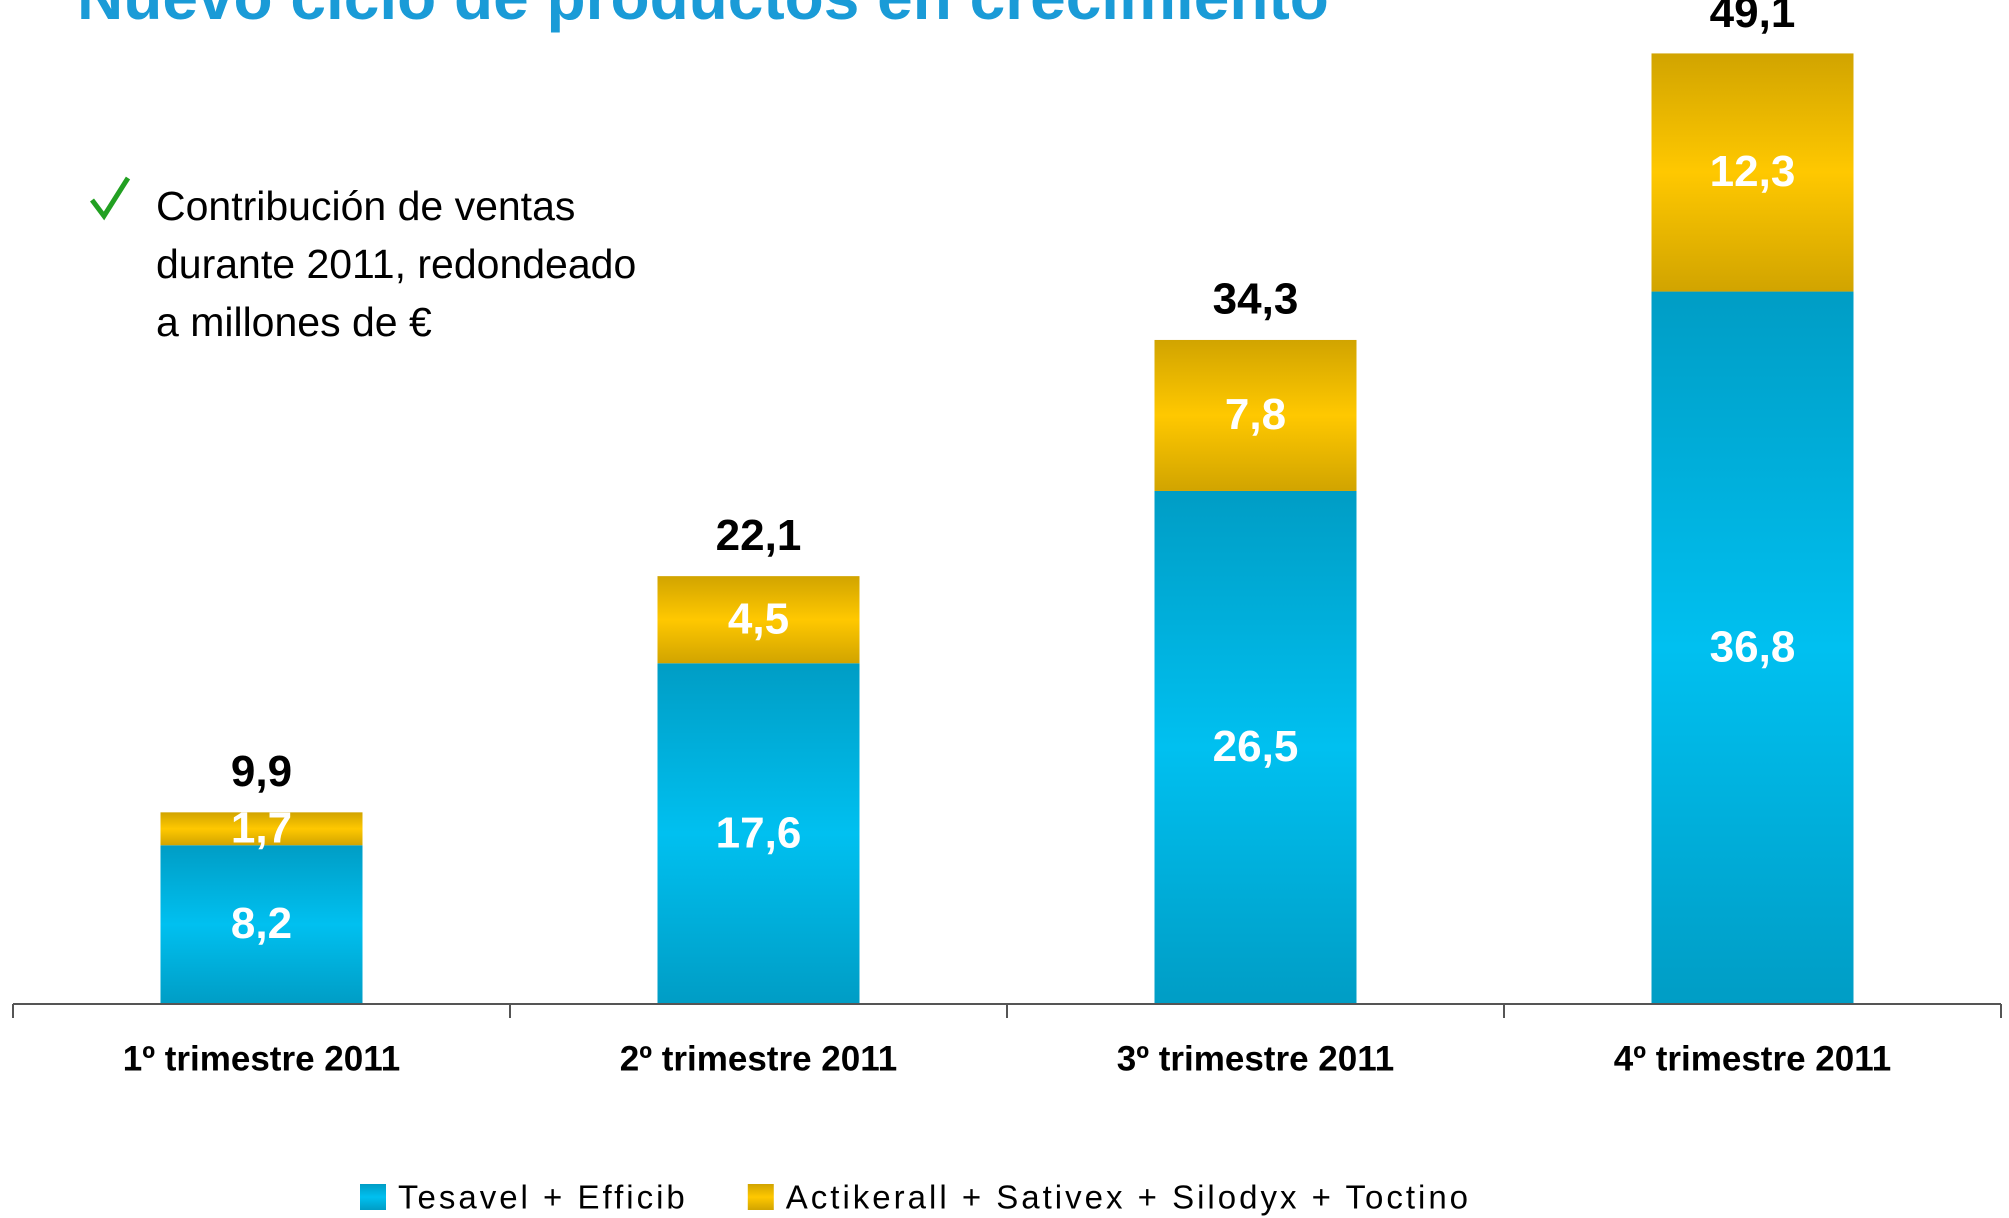 The image size is (2009, 1218). What do you see at coordinates (261, 771) in the screenshot?
I see `total-label: 9,9` at bounding box center [261, 771].